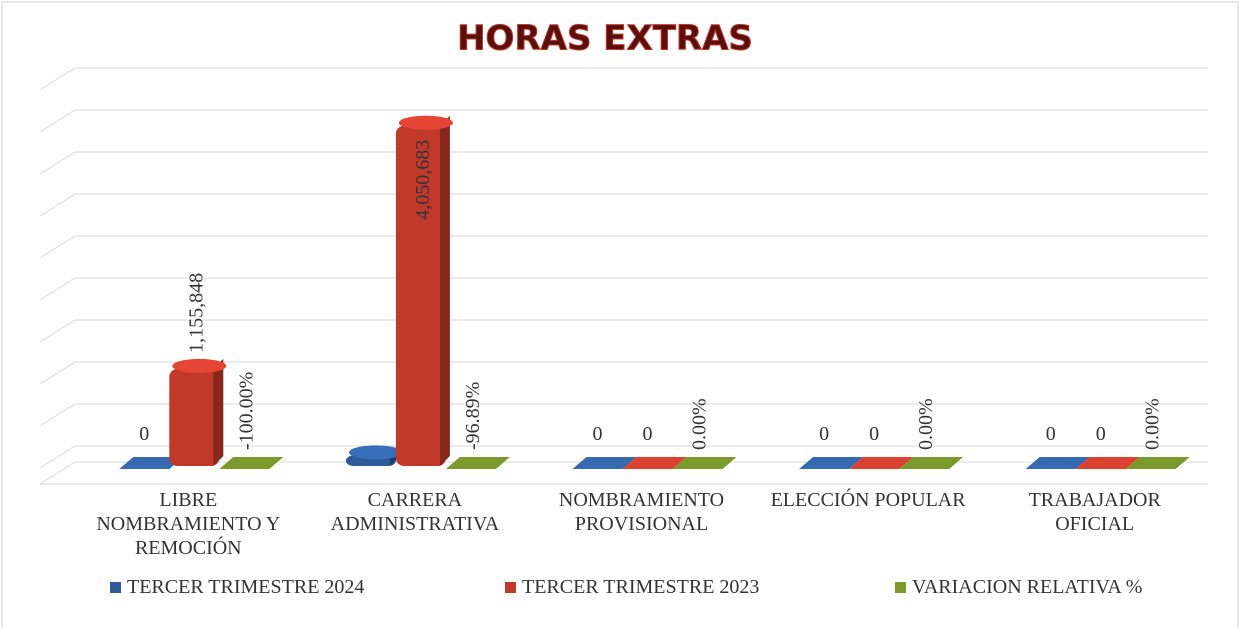  What do you see at coordinates (188, 524) in the screenshot?
I see `x-tick-label: LIBRE NOMBRAMIENTO Y REMOCIÓN` at bounding box center [188, 524].